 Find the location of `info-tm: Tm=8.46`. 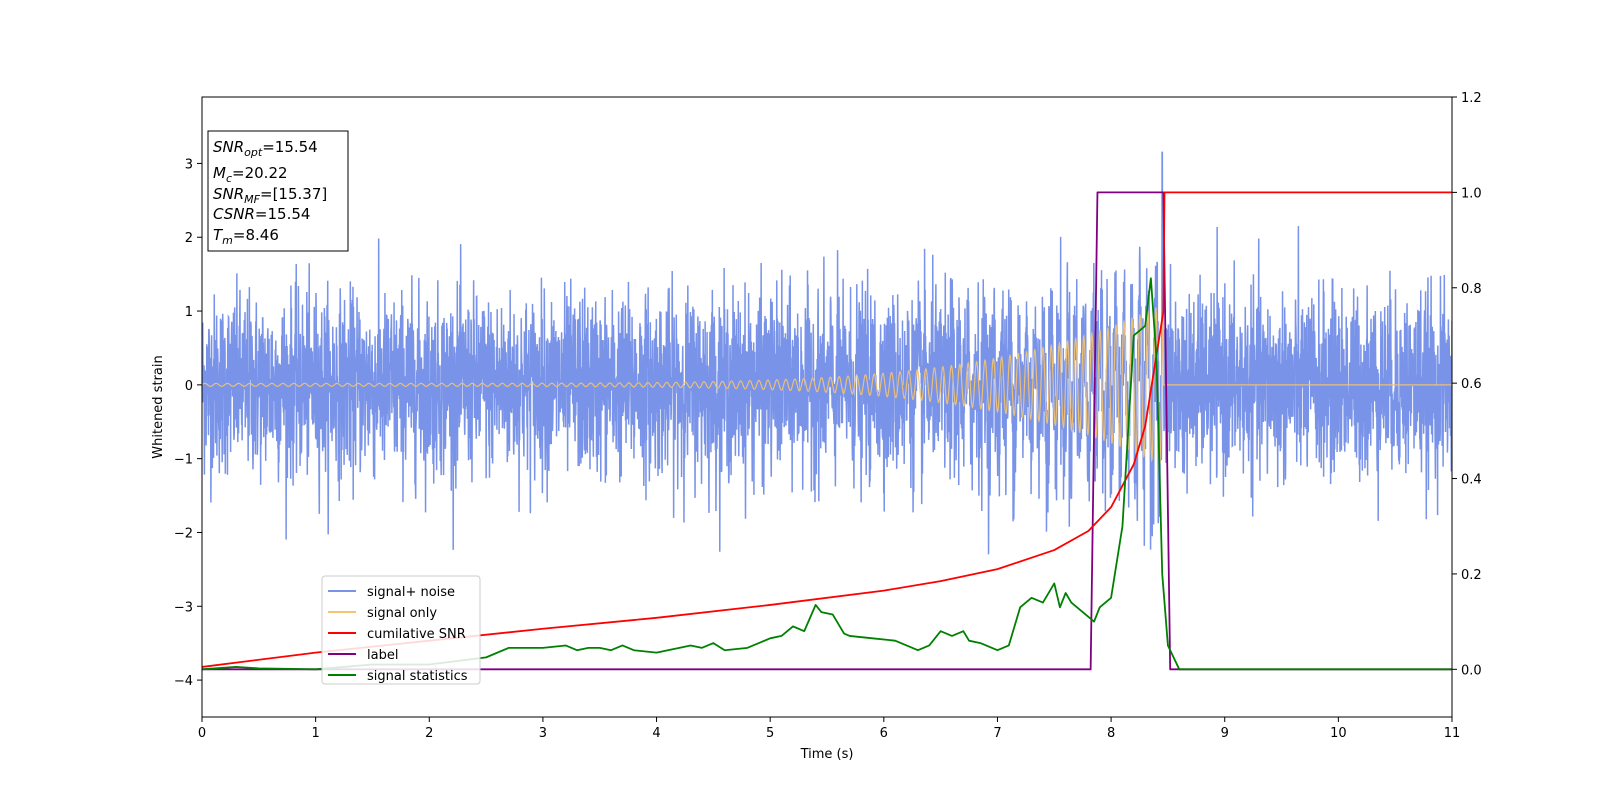

info-tm: Tm=8.46 is located at coordinates (246, 236).